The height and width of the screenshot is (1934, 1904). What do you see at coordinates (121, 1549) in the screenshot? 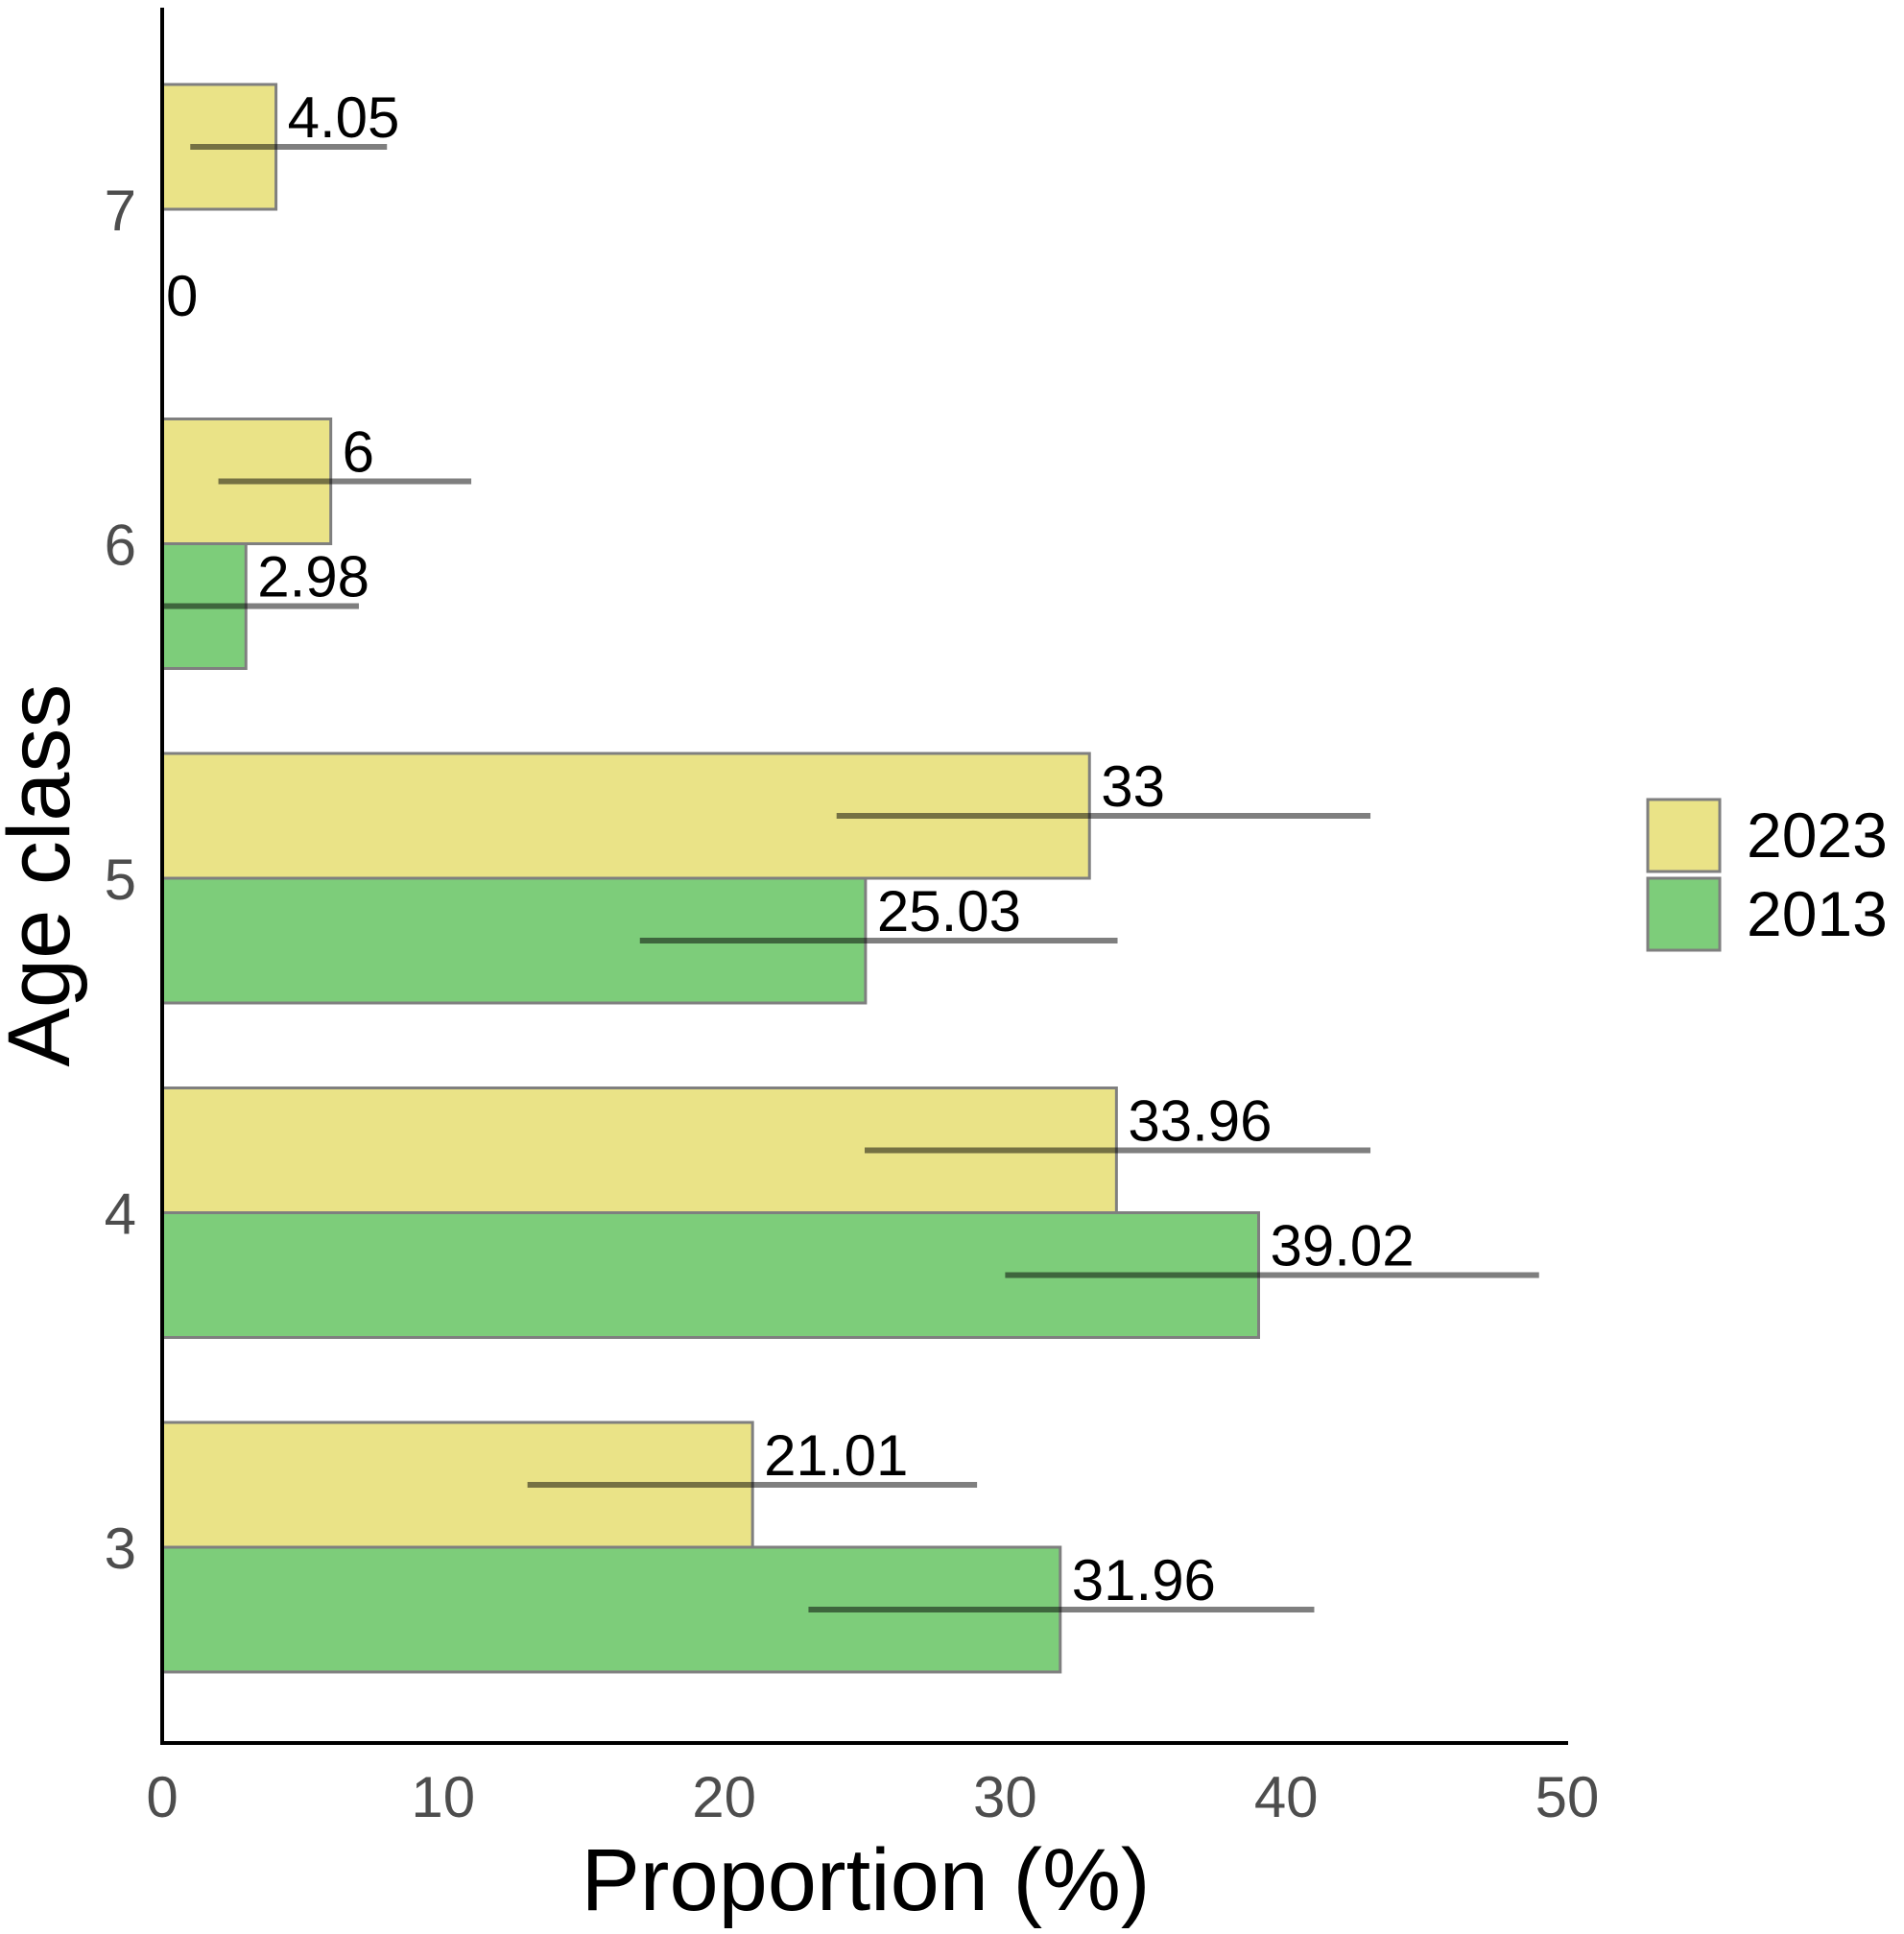
I see `y-tick-label-3: 3` at bounding box center [121, 1549].